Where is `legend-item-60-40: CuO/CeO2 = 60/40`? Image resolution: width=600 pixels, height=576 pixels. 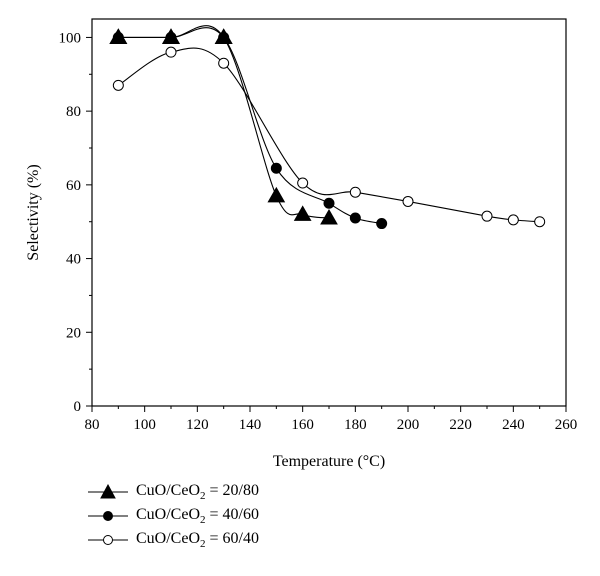
legend-item-60-40: CuO/CeO2 = 60/40 is located at coordinates (173, 540).